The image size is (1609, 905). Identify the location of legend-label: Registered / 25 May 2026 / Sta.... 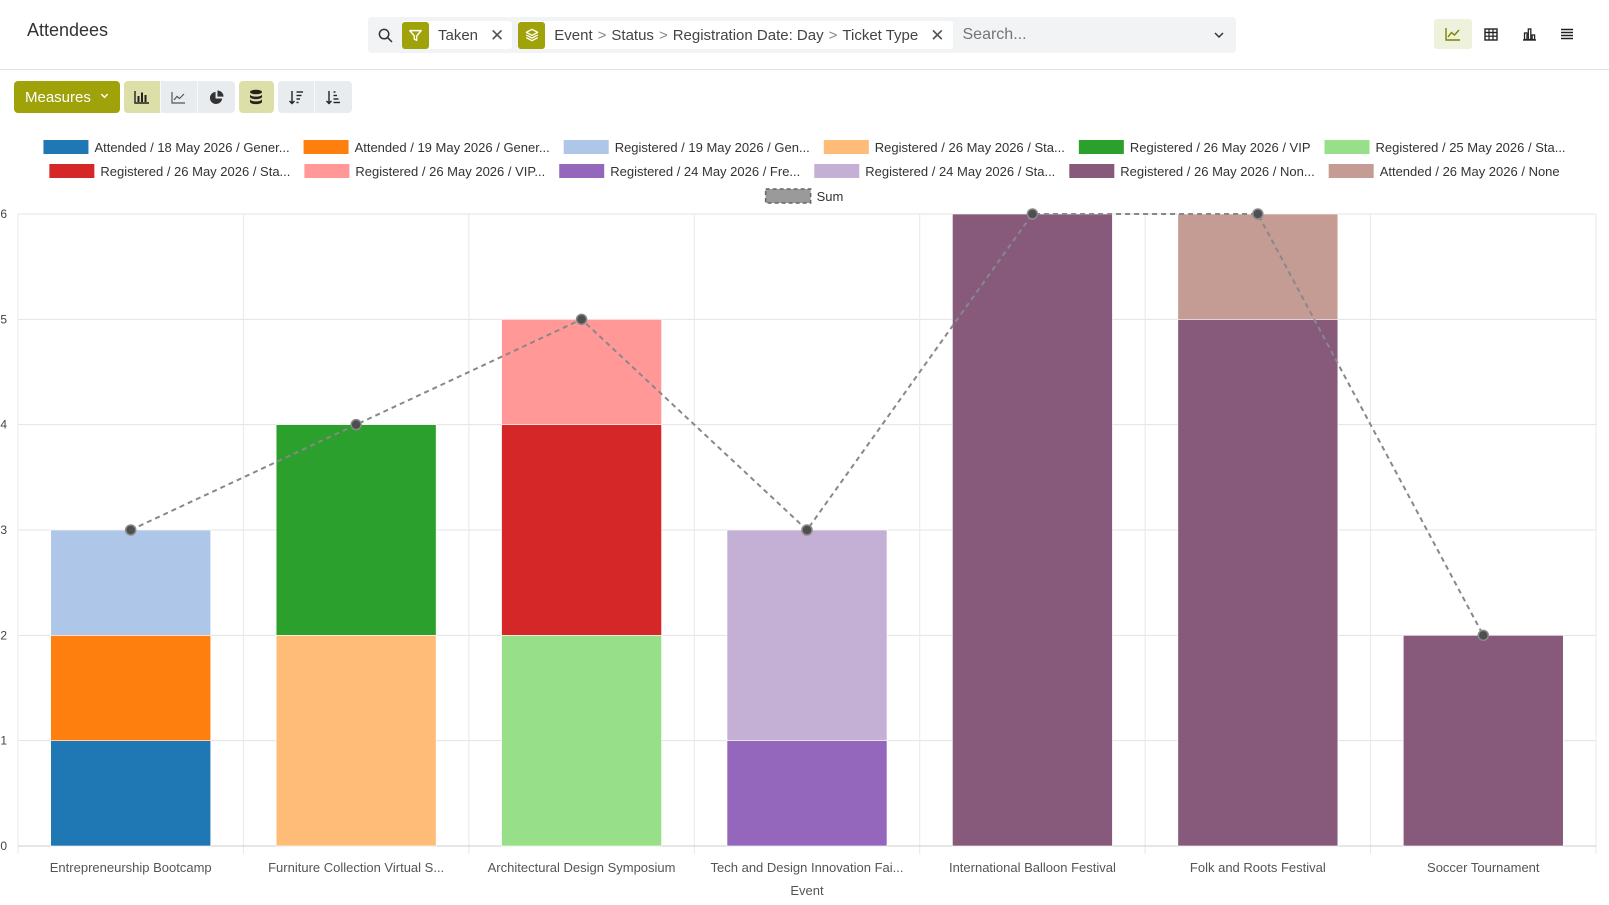
(1471, 147).